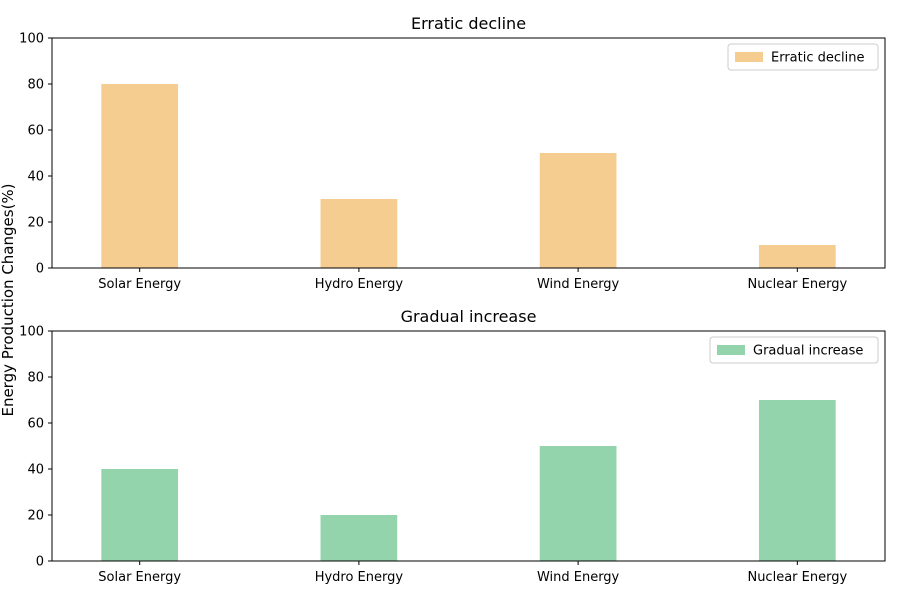 The width and height of the screenshot is (900, 600). Describe the element at coordinates (8, 299) in the screenshot. I see `shared-y-axis-label: Energy Production Changes(%)` at that location.